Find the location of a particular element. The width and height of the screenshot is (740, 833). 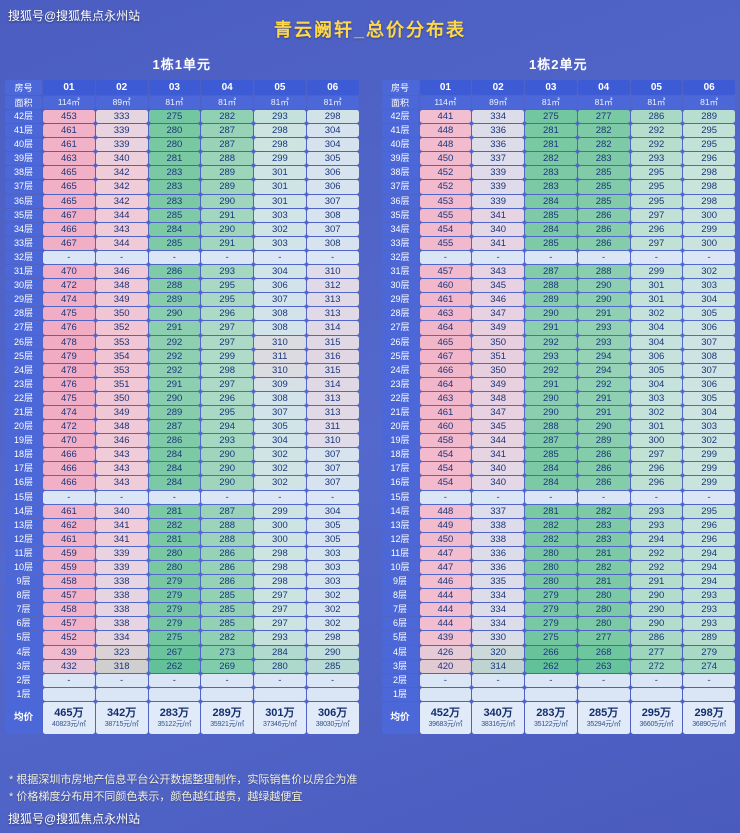

price-cell: 282 is located at coordinates (551, 159).